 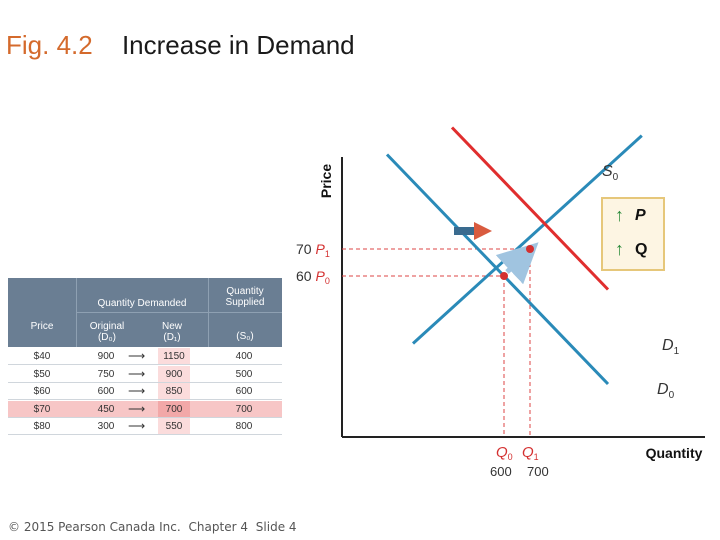 What do you see at coordinates (244, 356) in the screenshot?
I see `supplied-cell: 400` at bounding box center [244, 356].